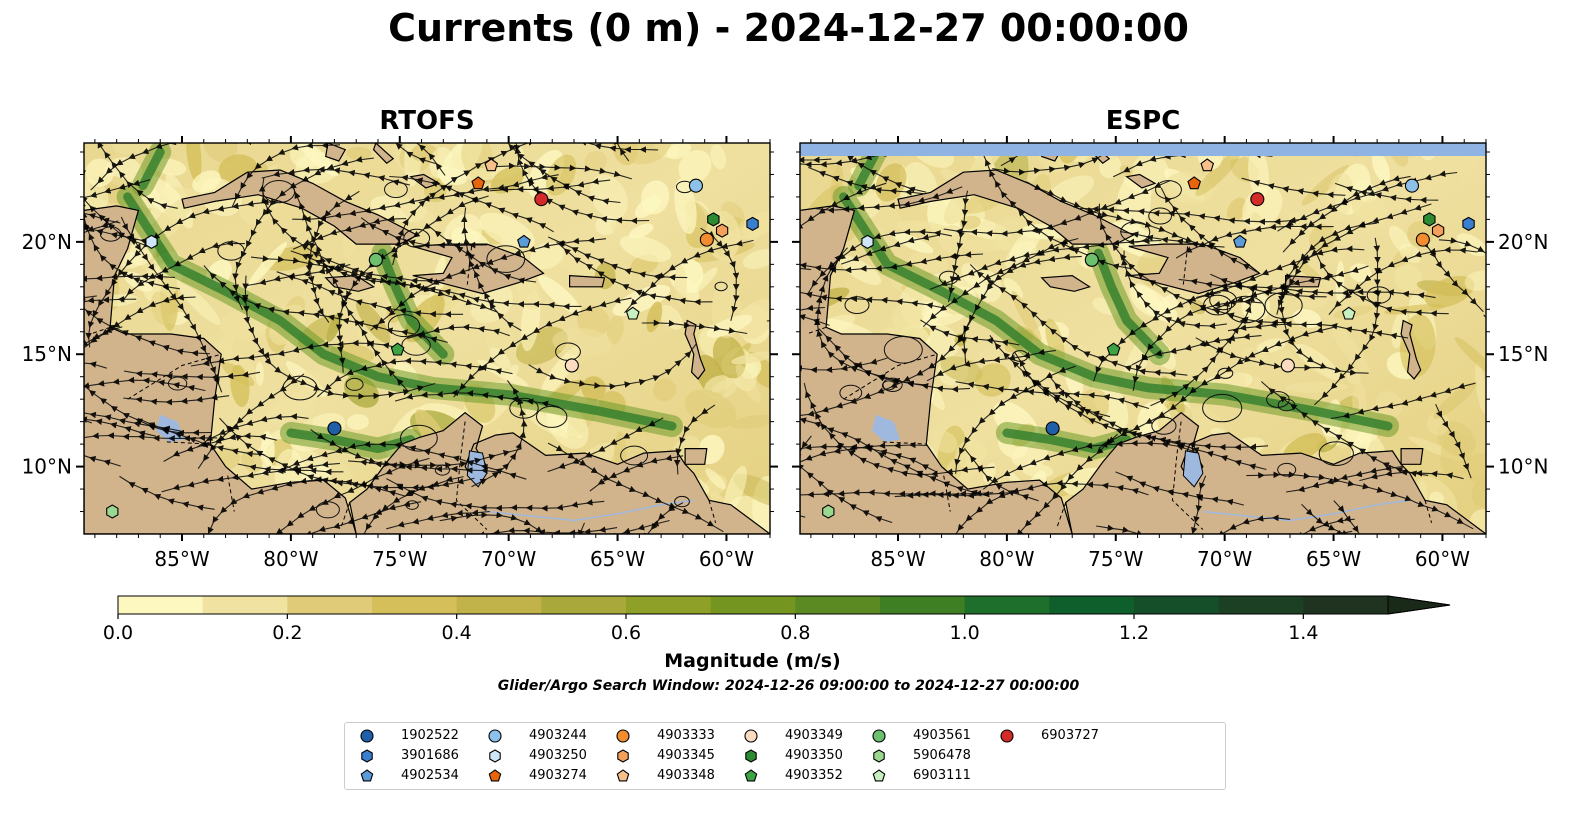  I want to click on legend-label: 4903352, so click(814, 775).